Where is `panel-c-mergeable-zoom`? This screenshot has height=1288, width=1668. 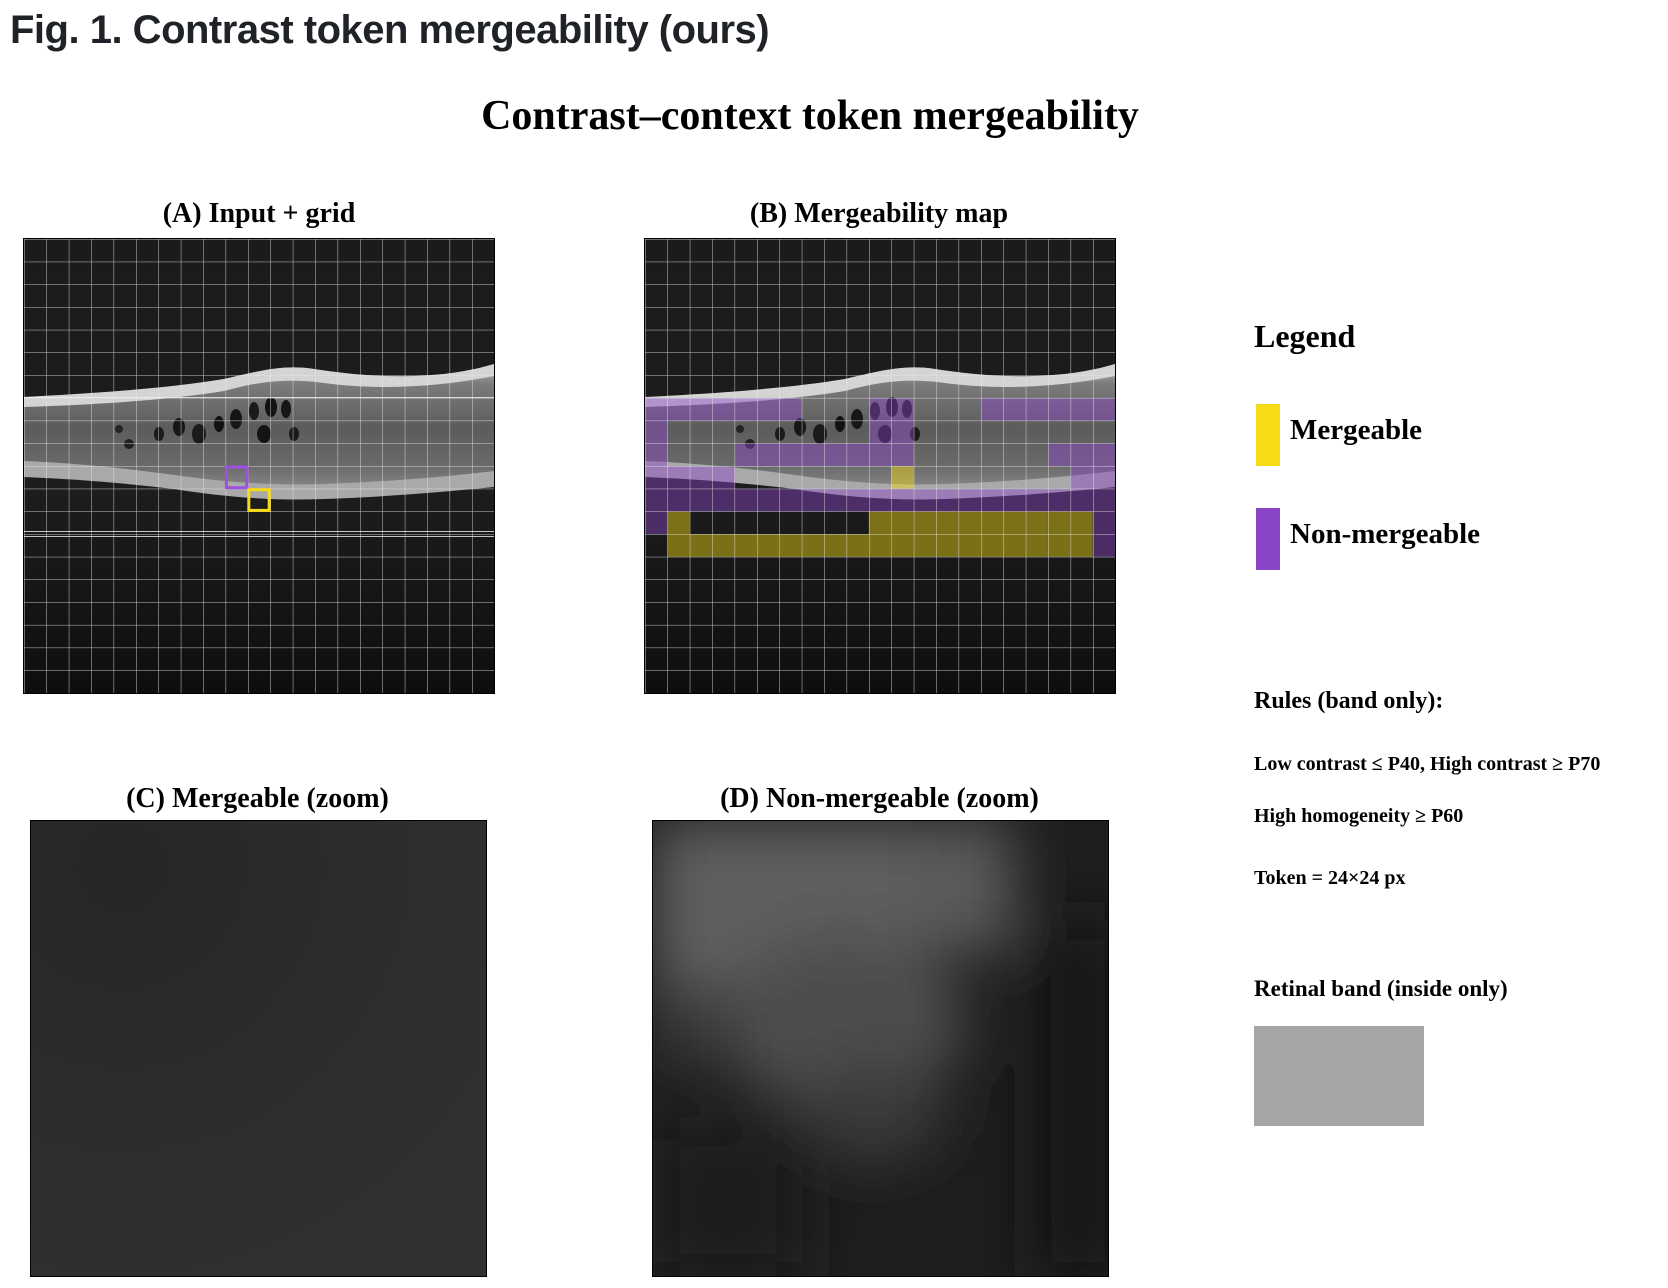
panel-c-mergeable-zoom is located at coordinates (258, 1048).